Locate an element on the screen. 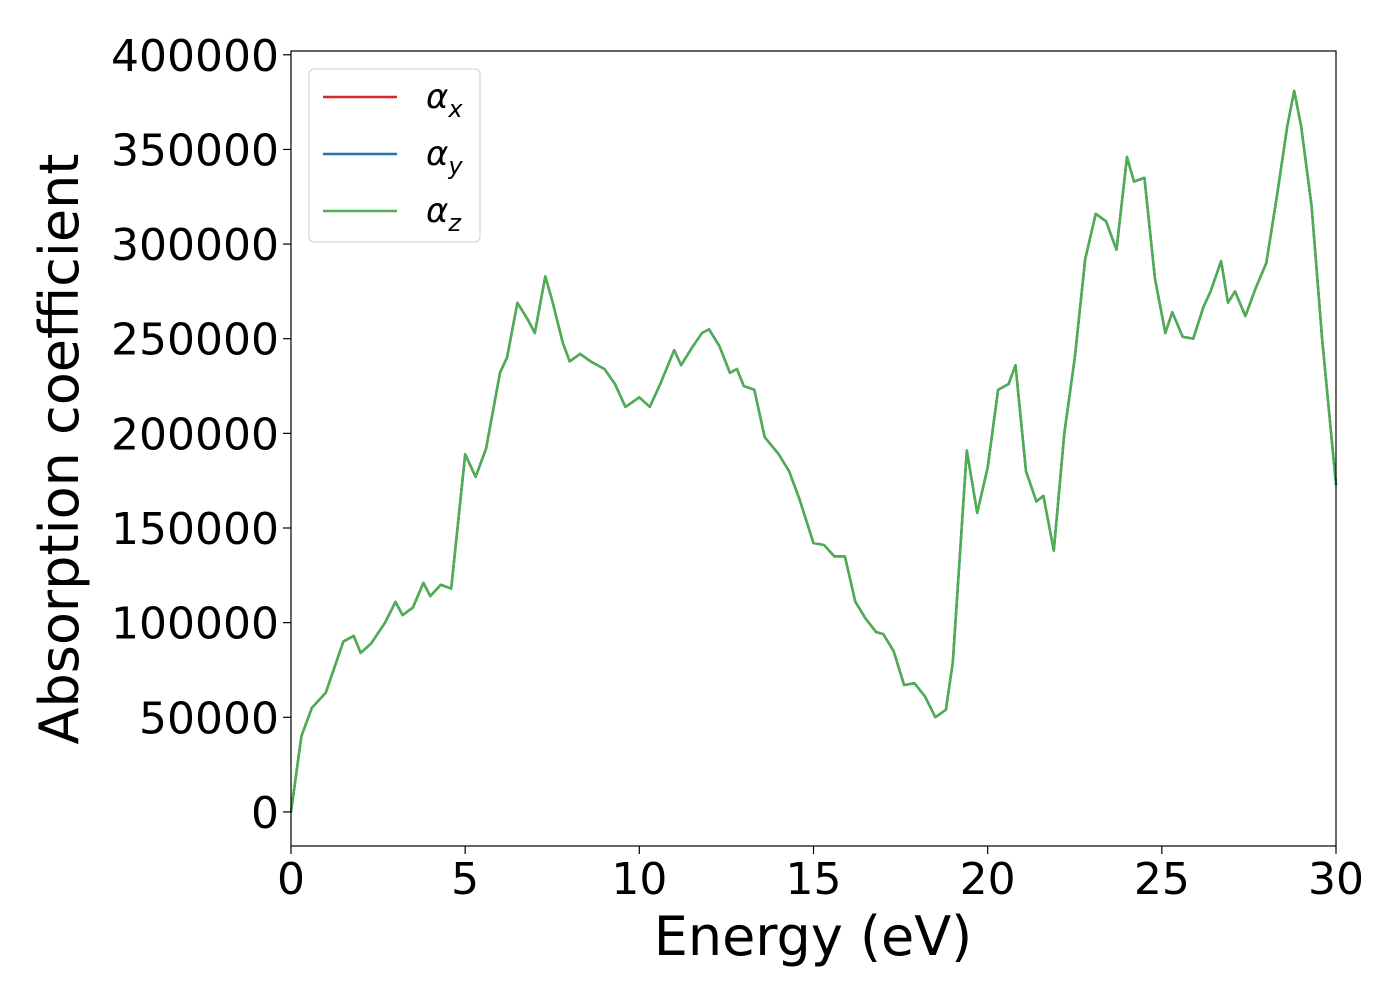 This screenshot has width=1400, height=1000. x-tick-label: 25 is located at coordinates (1162, 879).